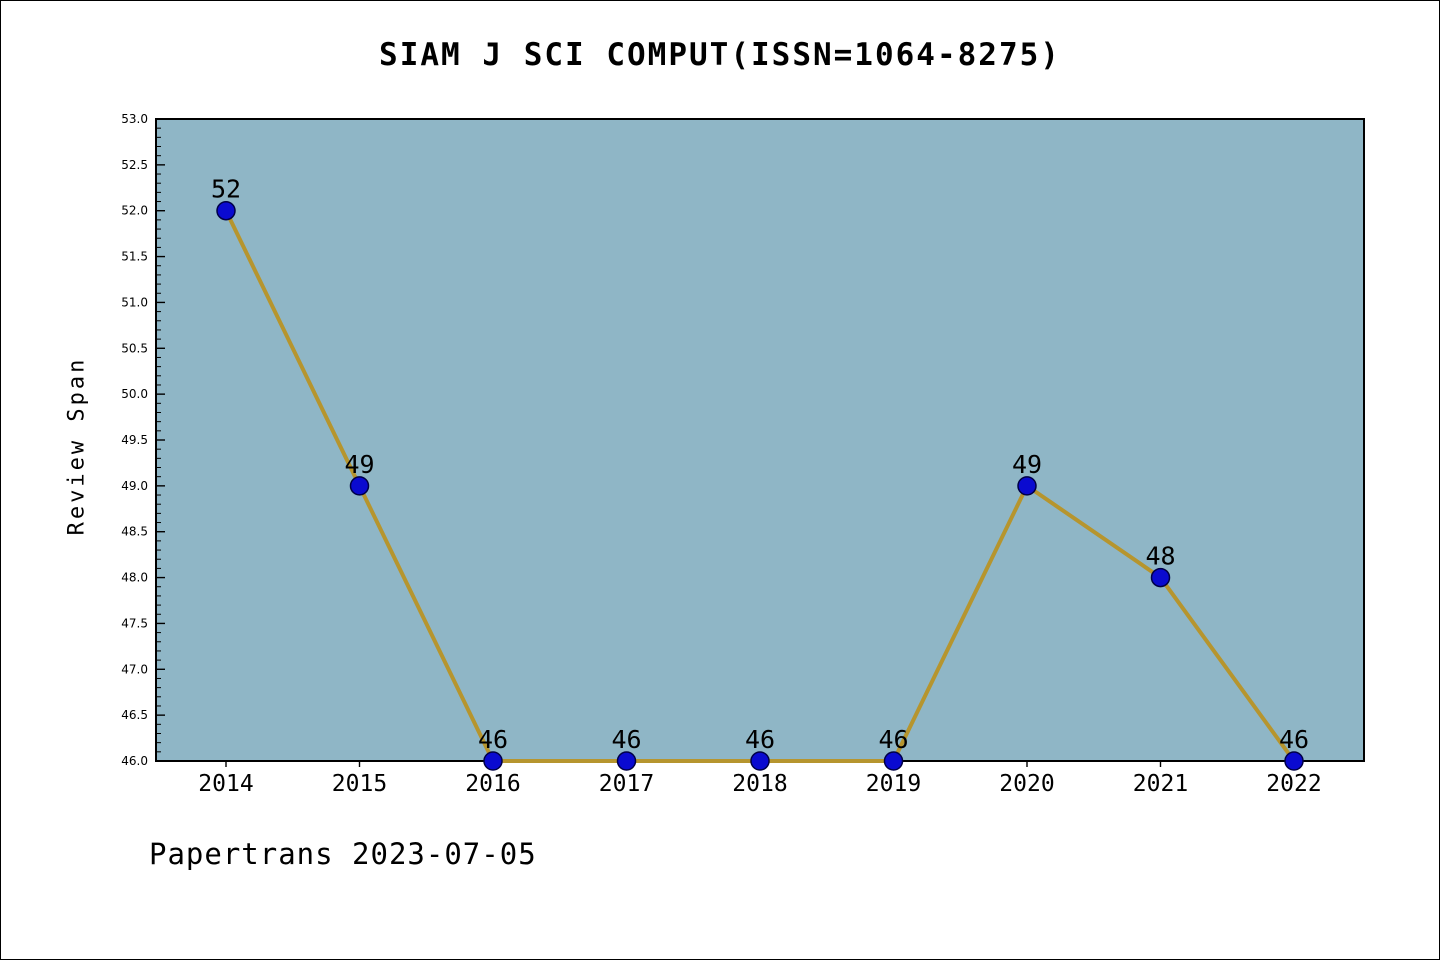  I want to click on y-tick-label: 52.5, so click(134, 165).